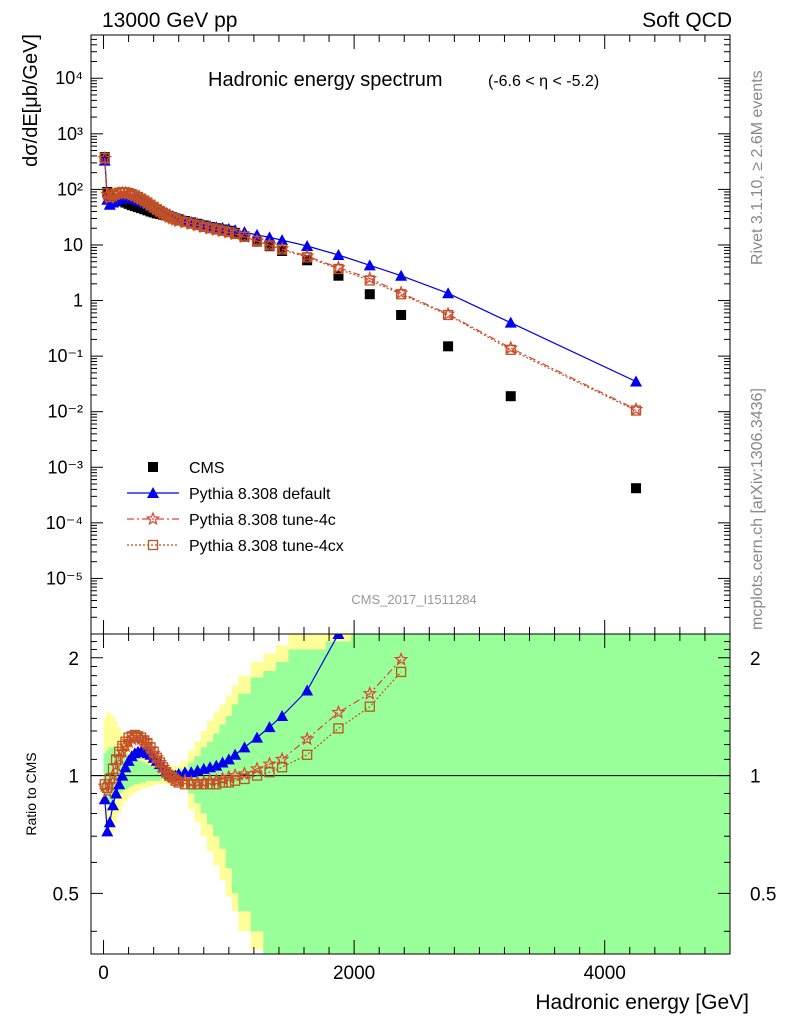  I want to click on ratio-y-tick-label-left: 1, so click(73, 777).